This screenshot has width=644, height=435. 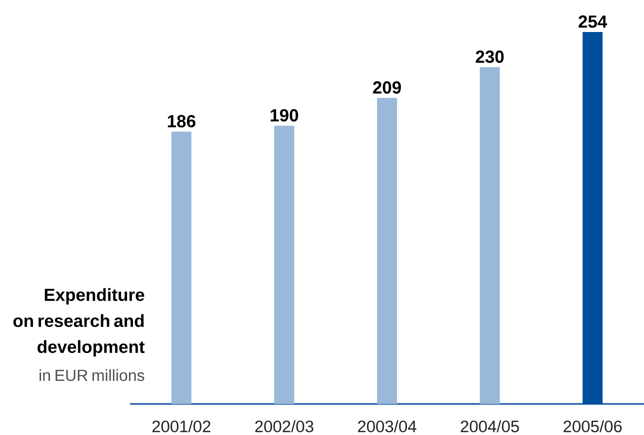 I want to click on x-tick-label: 2002/03, so click(x=284, y=426).